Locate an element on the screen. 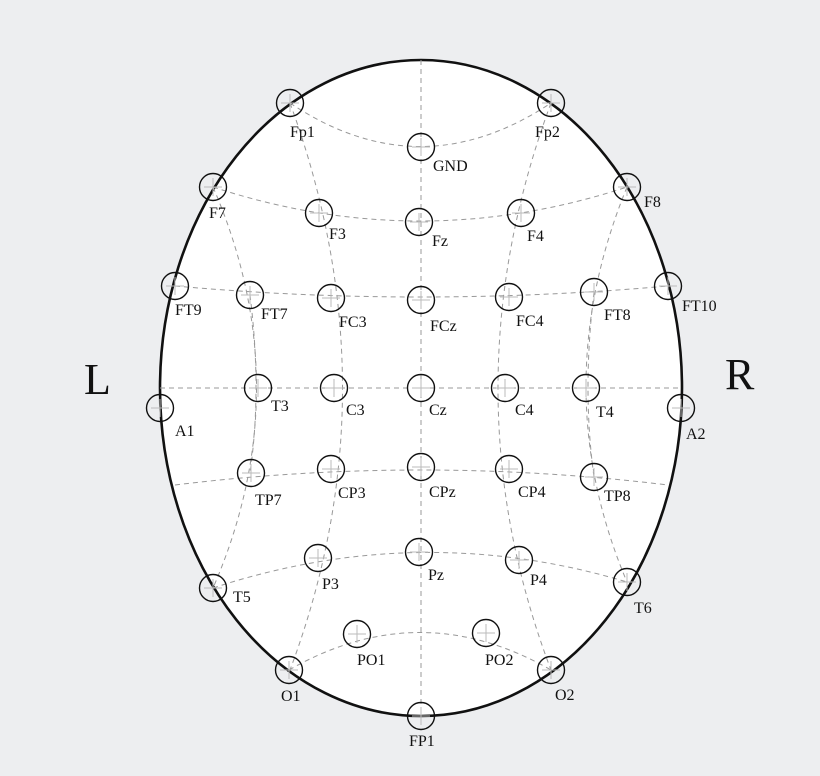  electrode-label: F8 is located at coordinates (652, 202).